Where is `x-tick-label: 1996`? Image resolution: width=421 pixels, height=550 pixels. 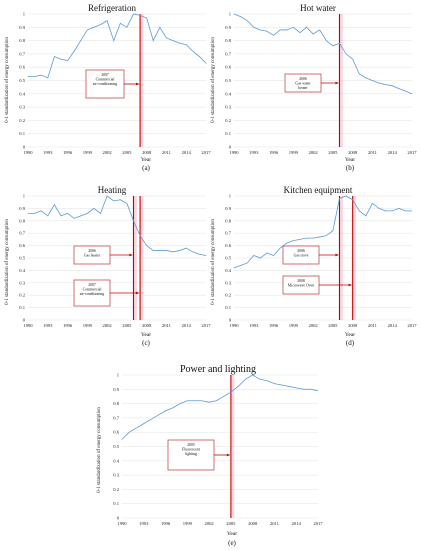 x-tick-label: 1996 is located at coordinates (68, 152).